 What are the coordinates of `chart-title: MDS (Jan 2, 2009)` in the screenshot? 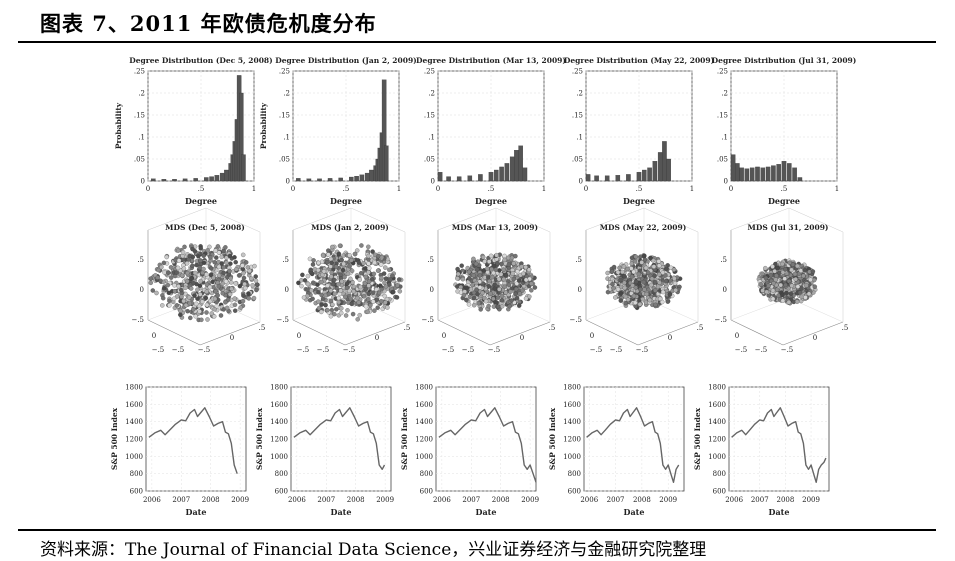 It's located at (350, 227).